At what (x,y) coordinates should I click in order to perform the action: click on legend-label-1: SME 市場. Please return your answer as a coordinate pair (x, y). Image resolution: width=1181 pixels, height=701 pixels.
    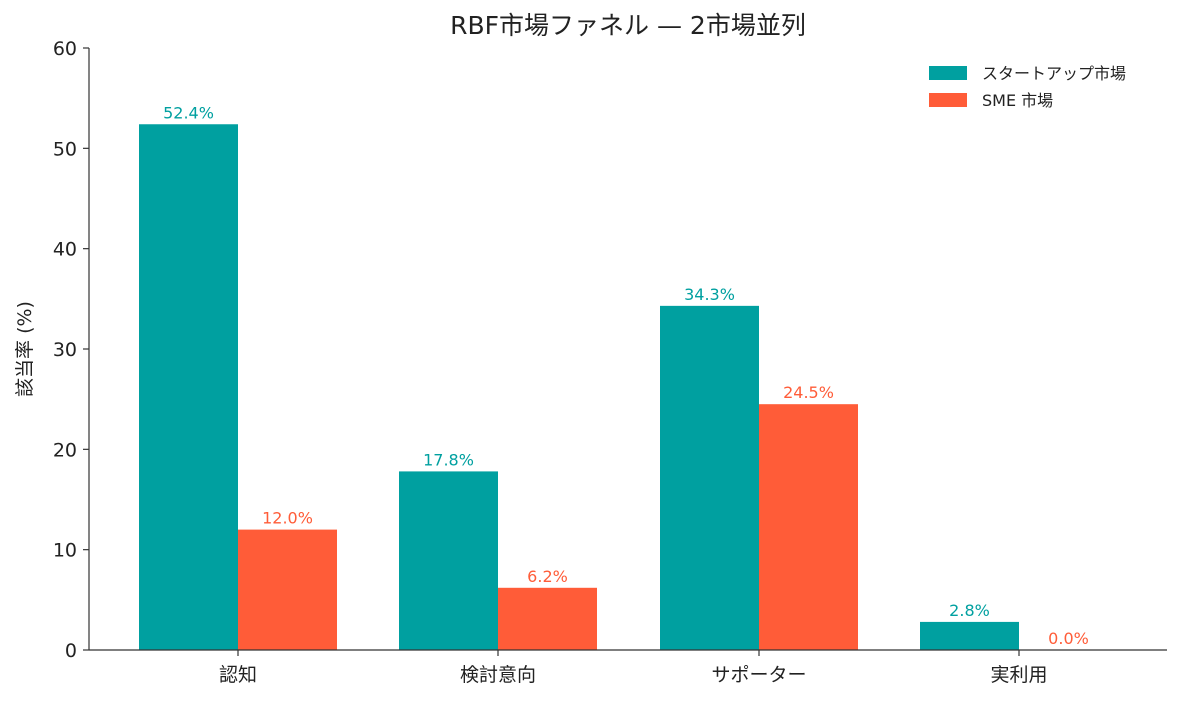
    Looking at the image, I should click on (1017, 100).